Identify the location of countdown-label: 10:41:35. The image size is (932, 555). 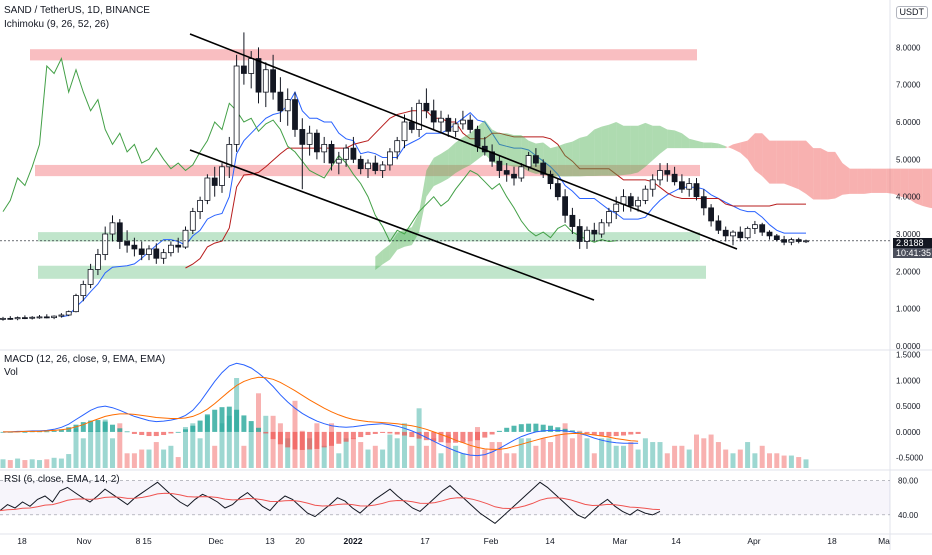
(912, 253).